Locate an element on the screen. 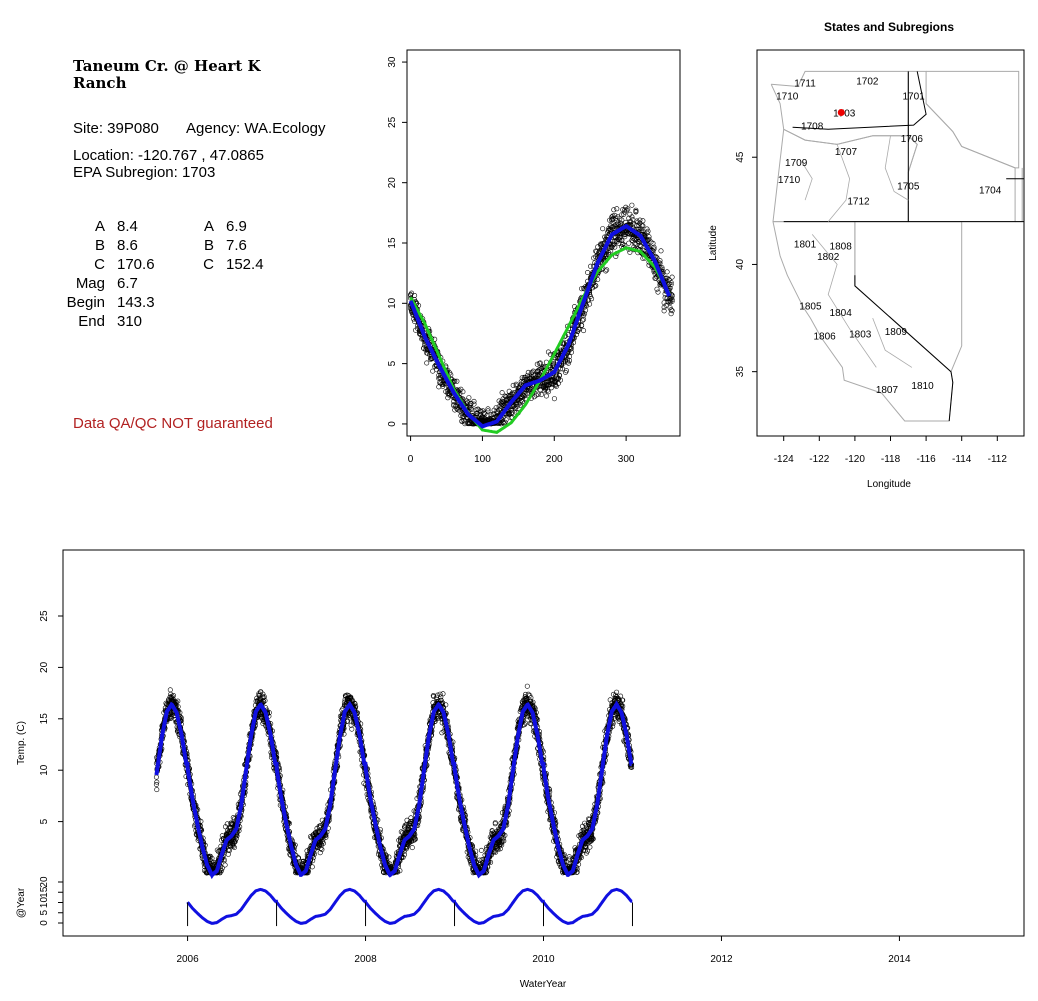  y-tick-label: 15 is located at coordinates (392, 243).